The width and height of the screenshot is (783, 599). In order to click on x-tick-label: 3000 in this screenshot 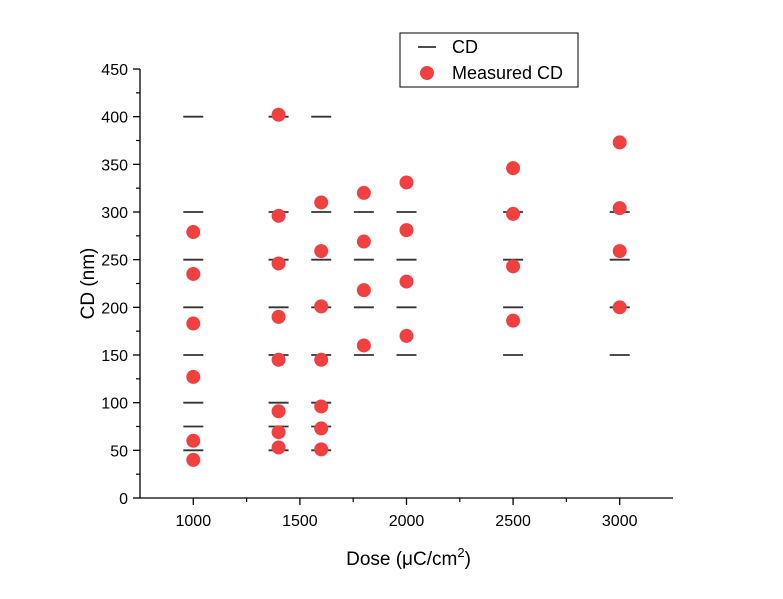, I will do `click(620, 521)`.